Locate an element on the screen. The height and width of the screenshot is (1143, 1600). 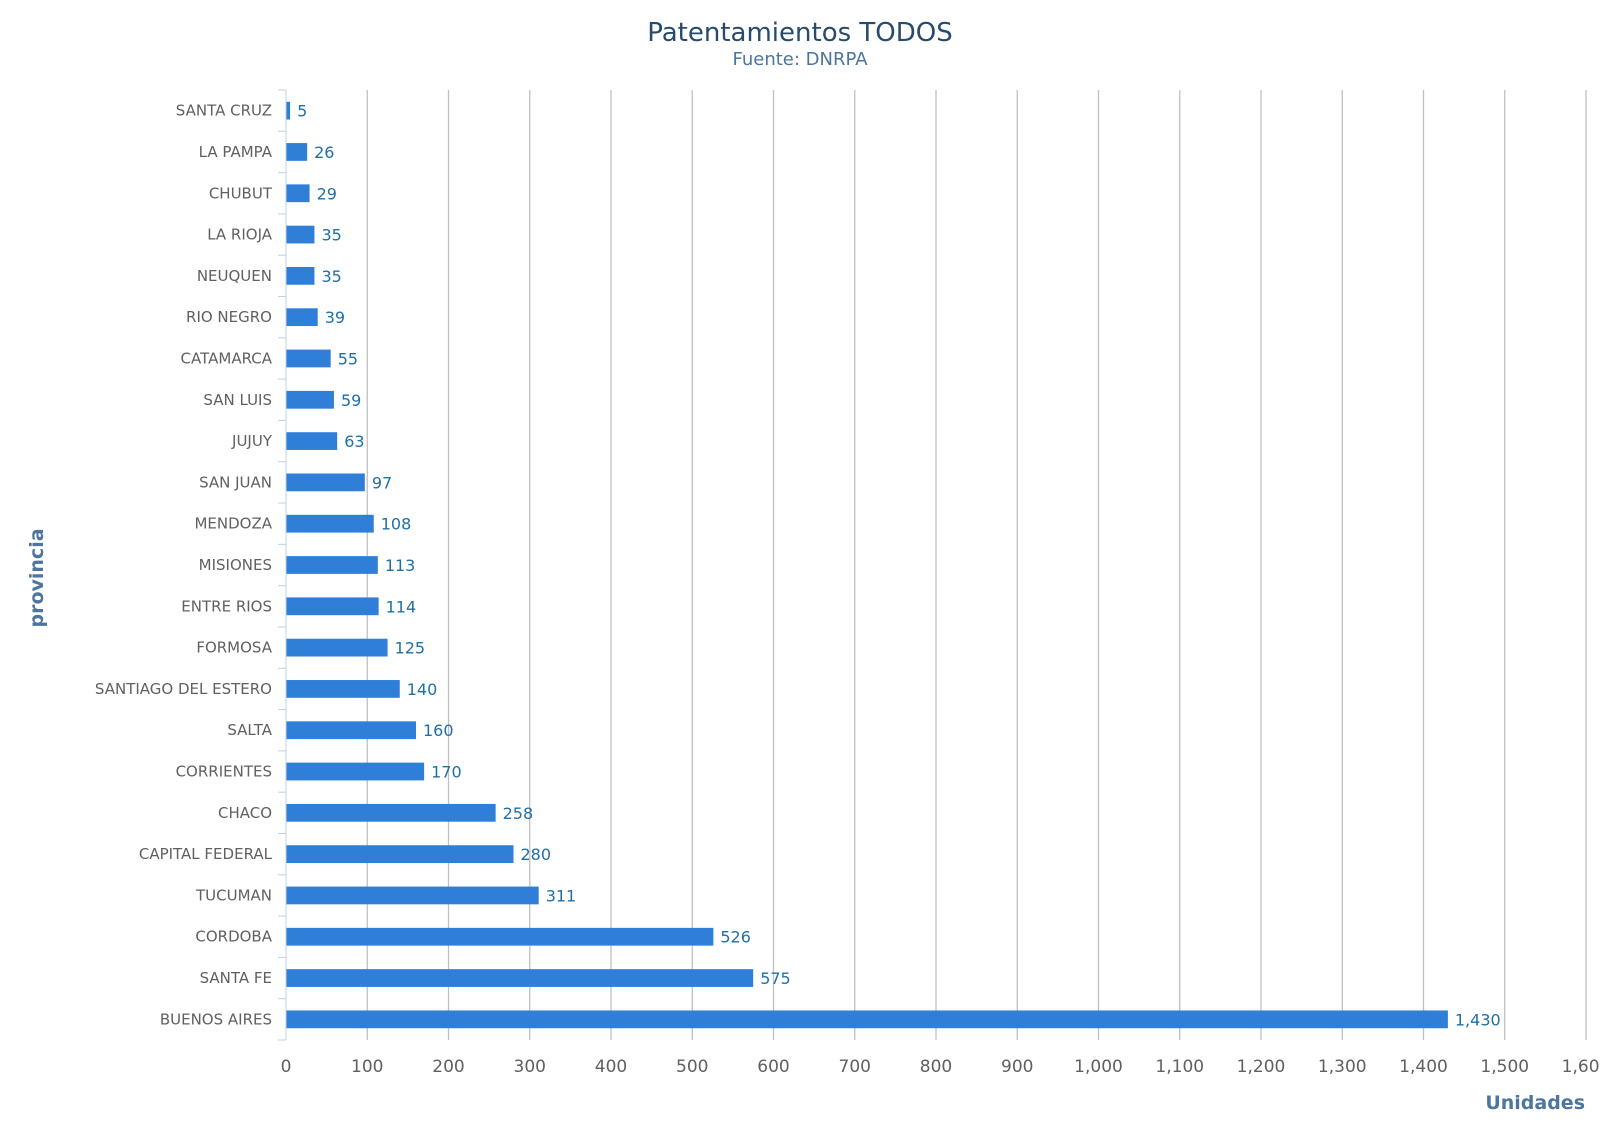
category-label: SAN LUIS is located at coordinates (237, 400).